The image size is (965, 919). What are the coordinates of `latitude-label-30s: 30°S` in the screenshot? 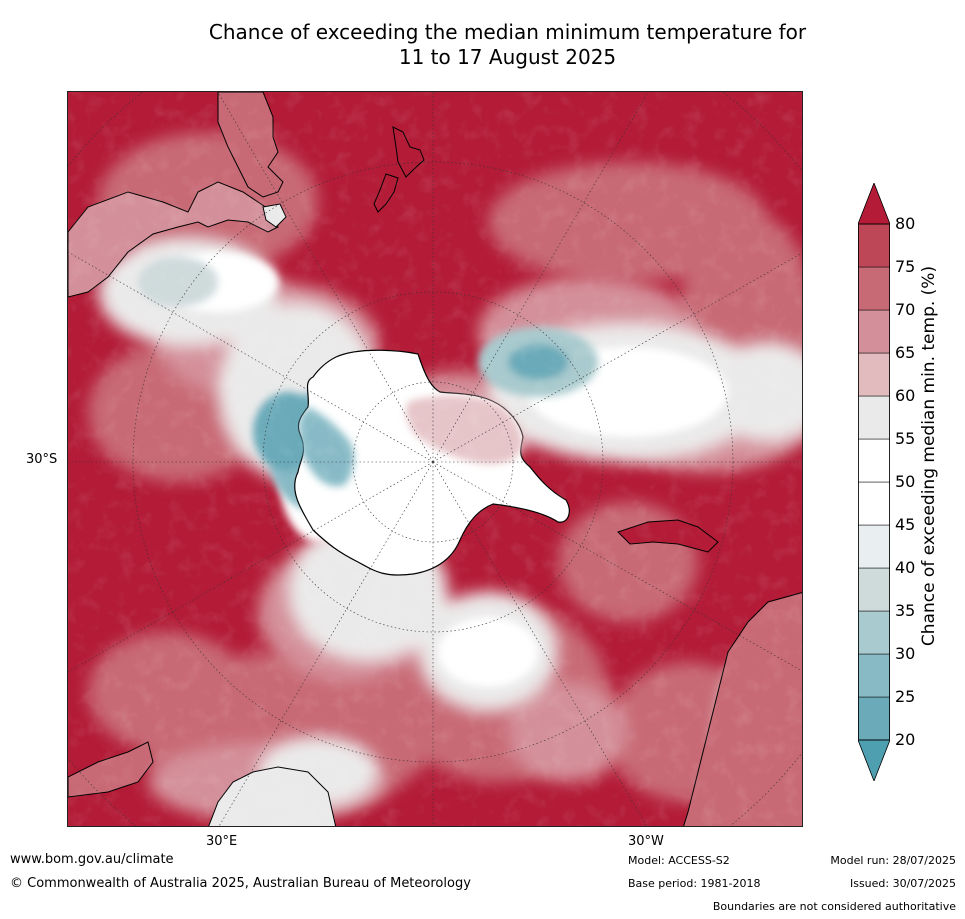 It's located at (42, 459).